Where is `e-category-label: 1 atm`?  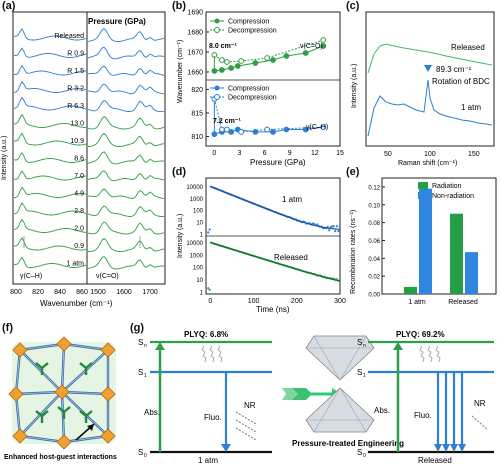
e-category-label: 1 atm is located at coordinates (417, 302).